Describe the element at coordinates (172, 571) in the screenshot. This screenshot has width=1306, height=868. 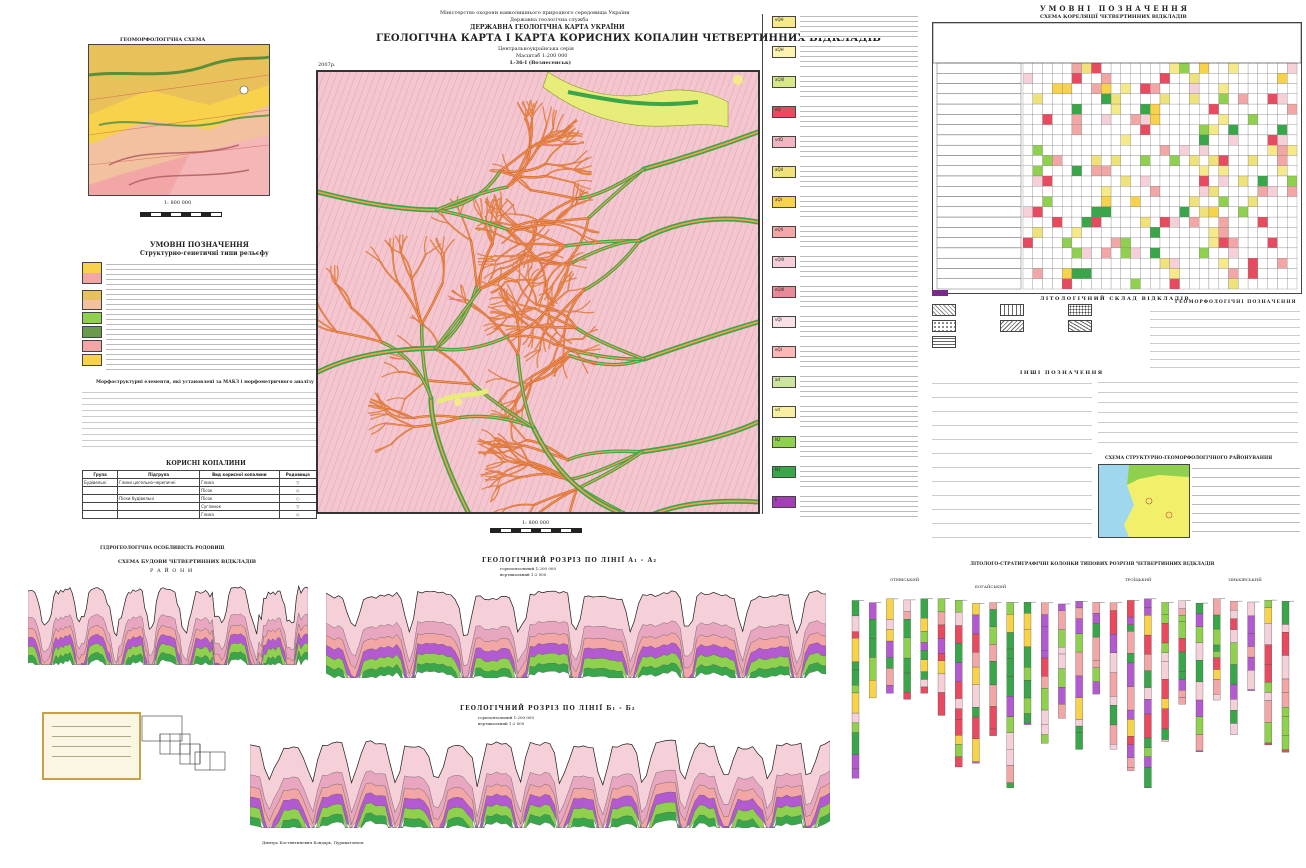
I see `schema-quaternary-subtitle: Р А Й О Н И` at that location.